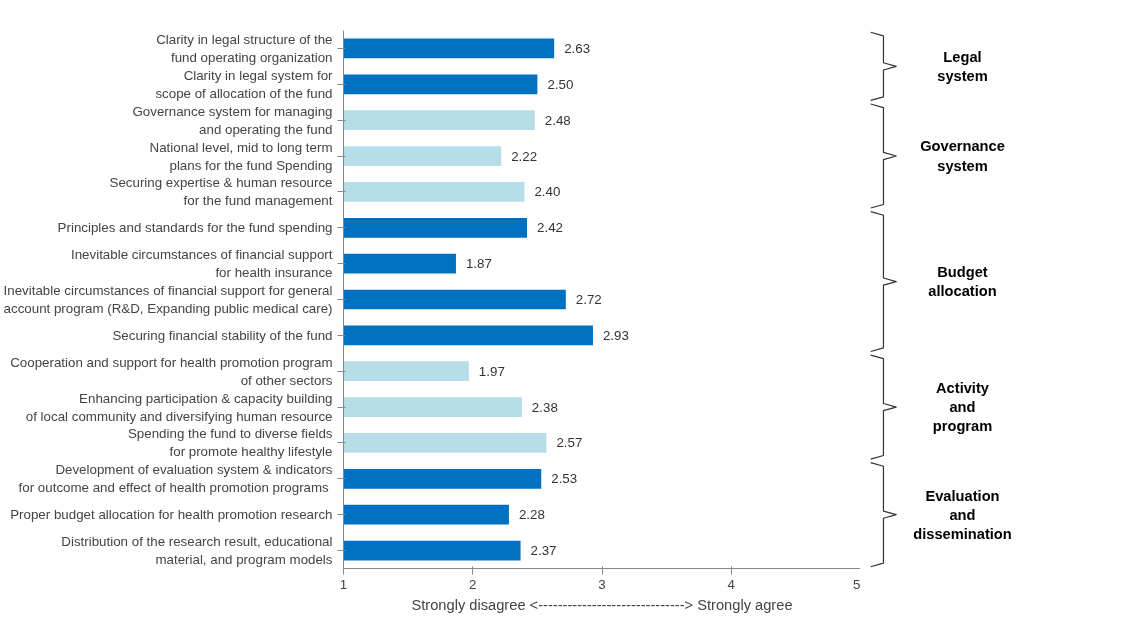  Describe the element at coordinates (560, 84) in the screenshot. I see `data-label: 2.50` at that location.